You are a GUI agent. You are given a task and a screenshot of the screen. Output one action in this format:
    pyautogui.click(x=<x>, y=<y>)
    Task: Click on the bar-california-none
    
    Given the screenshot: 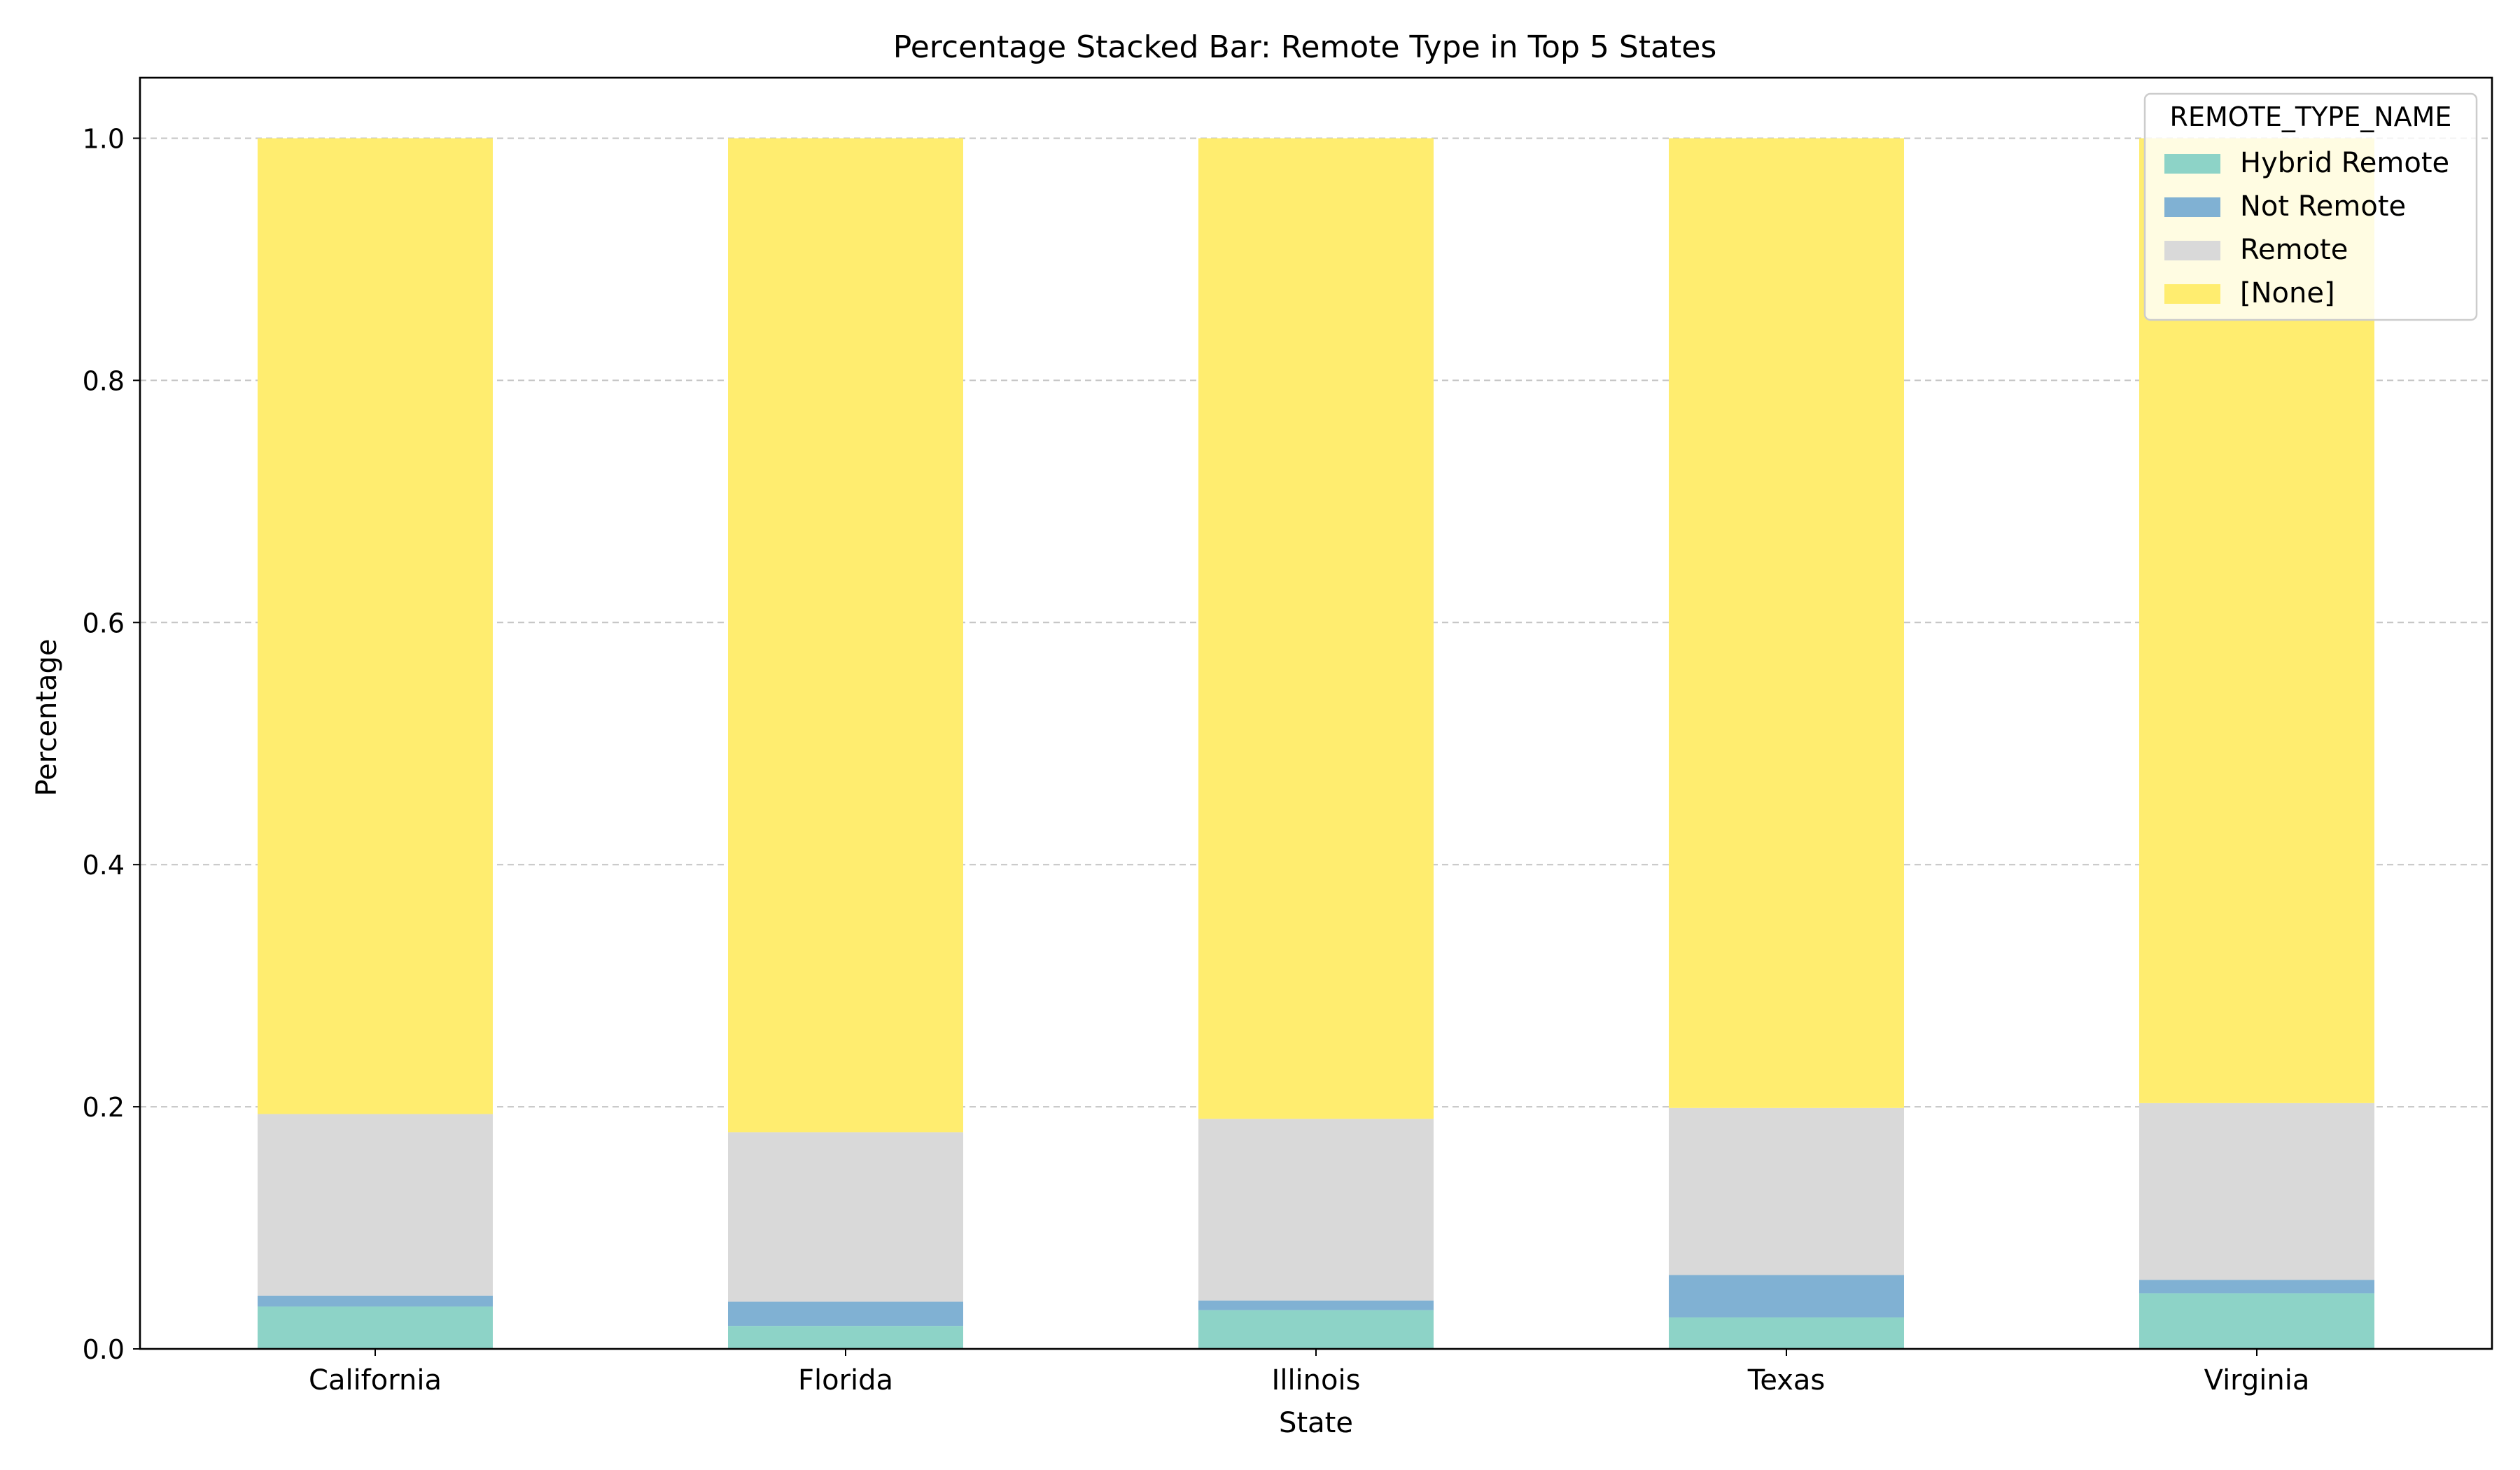 What is the action you would take?
    pyautogui.click(x=375, y=626)
    